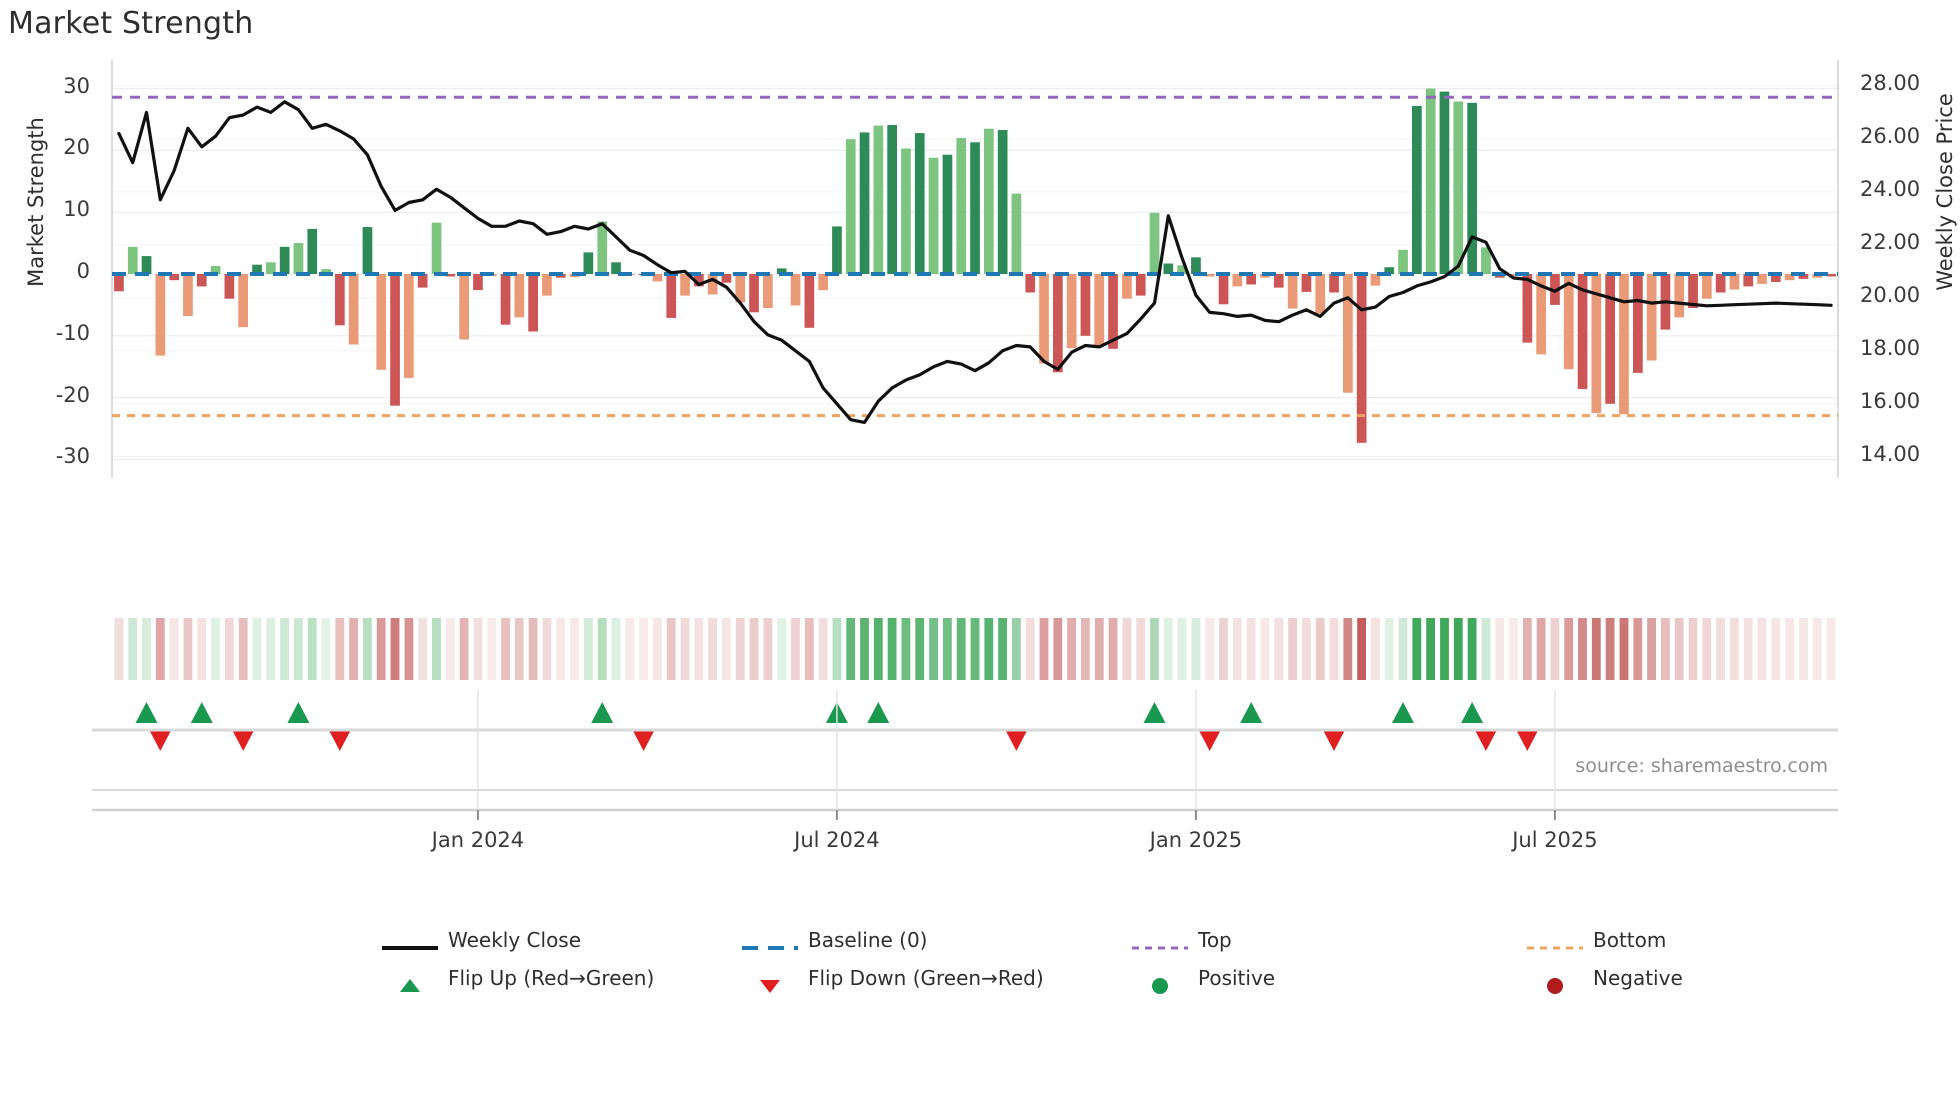  Describe the element at coordinates (1196, 840) in the screenshot. I see `x-axis-tick: Jan 2025` at that location.